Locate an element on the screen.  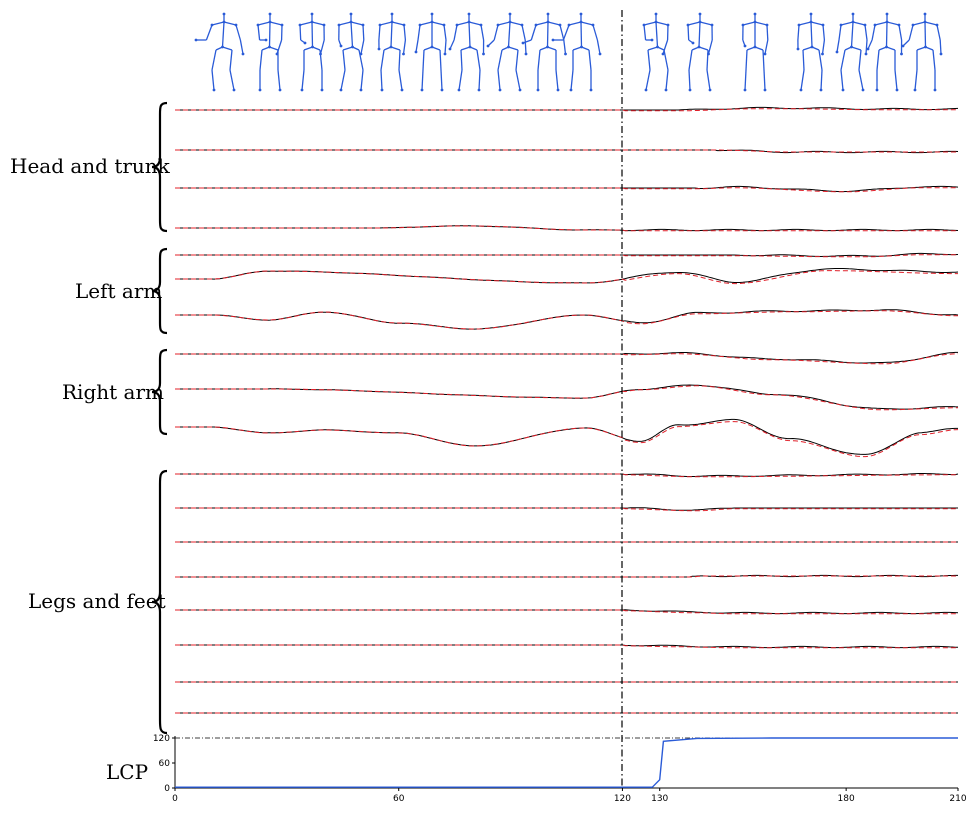
brace-head-and-trunk is located at coordinates (159, 167).